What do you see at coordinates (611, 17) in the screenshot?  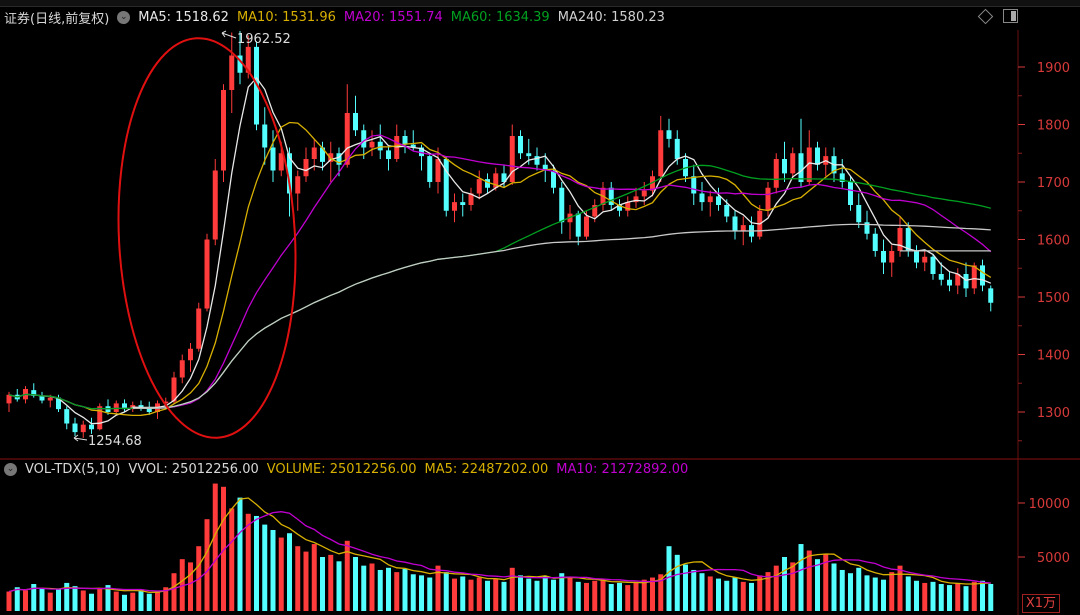 I see `ma240-value: MA240: 1580.23` at bounding box center [611, 17].